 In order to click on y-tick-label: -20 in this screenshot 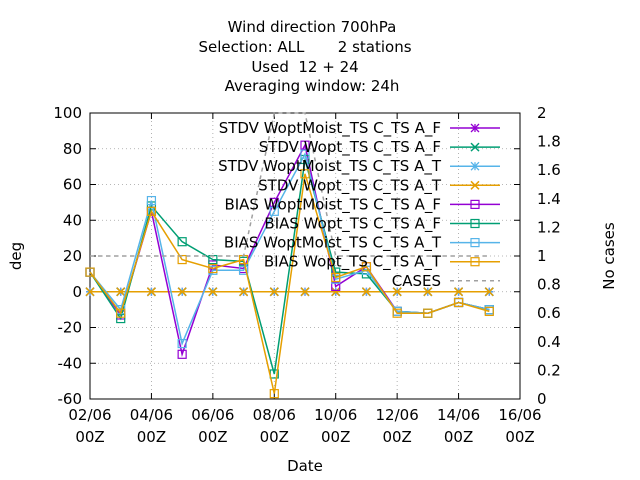, I will do `click(70, 328)`.